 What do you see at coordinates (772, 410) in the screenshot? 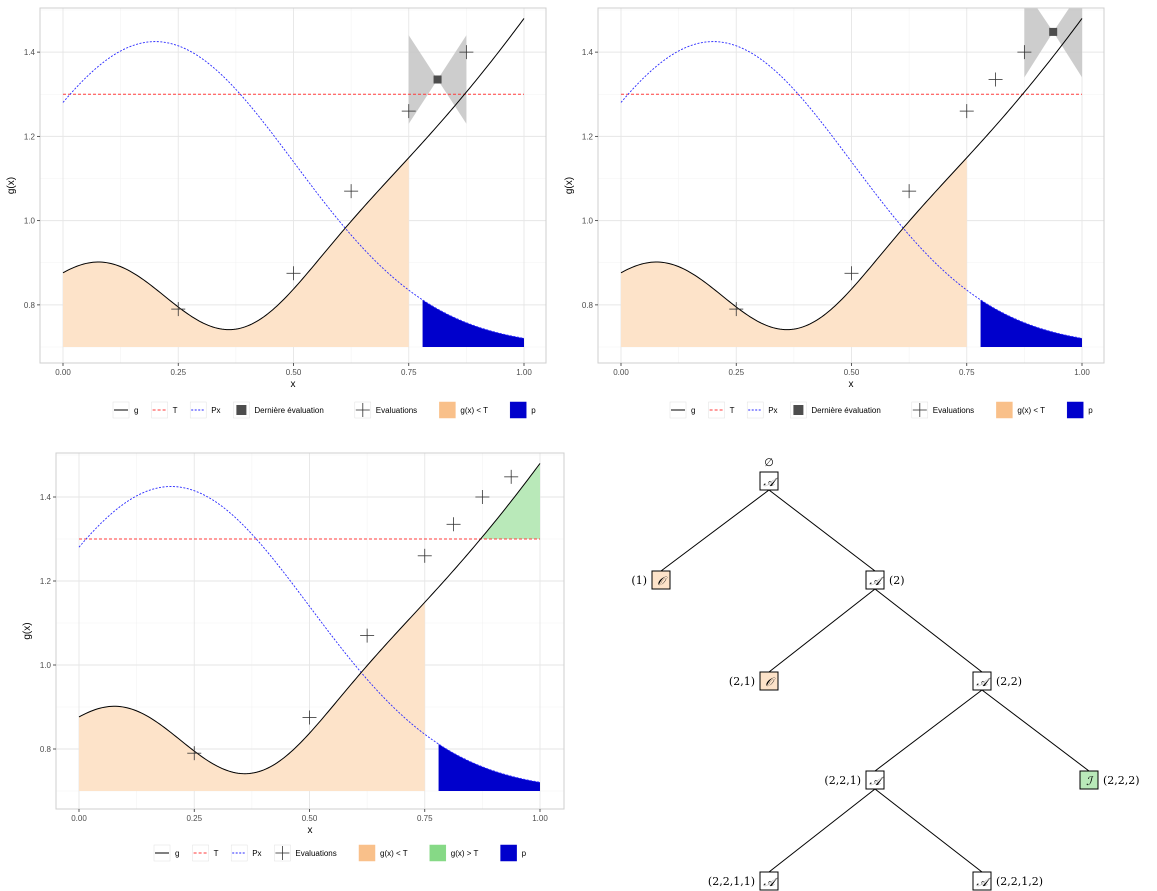
I see `legend-label: Px` at bounding box center [772, 410].